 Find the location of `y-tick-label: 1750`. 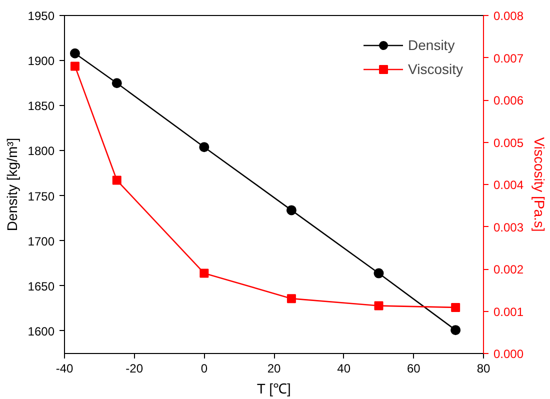

y-tick-label: 1750 is located at coordinates (41, 196).